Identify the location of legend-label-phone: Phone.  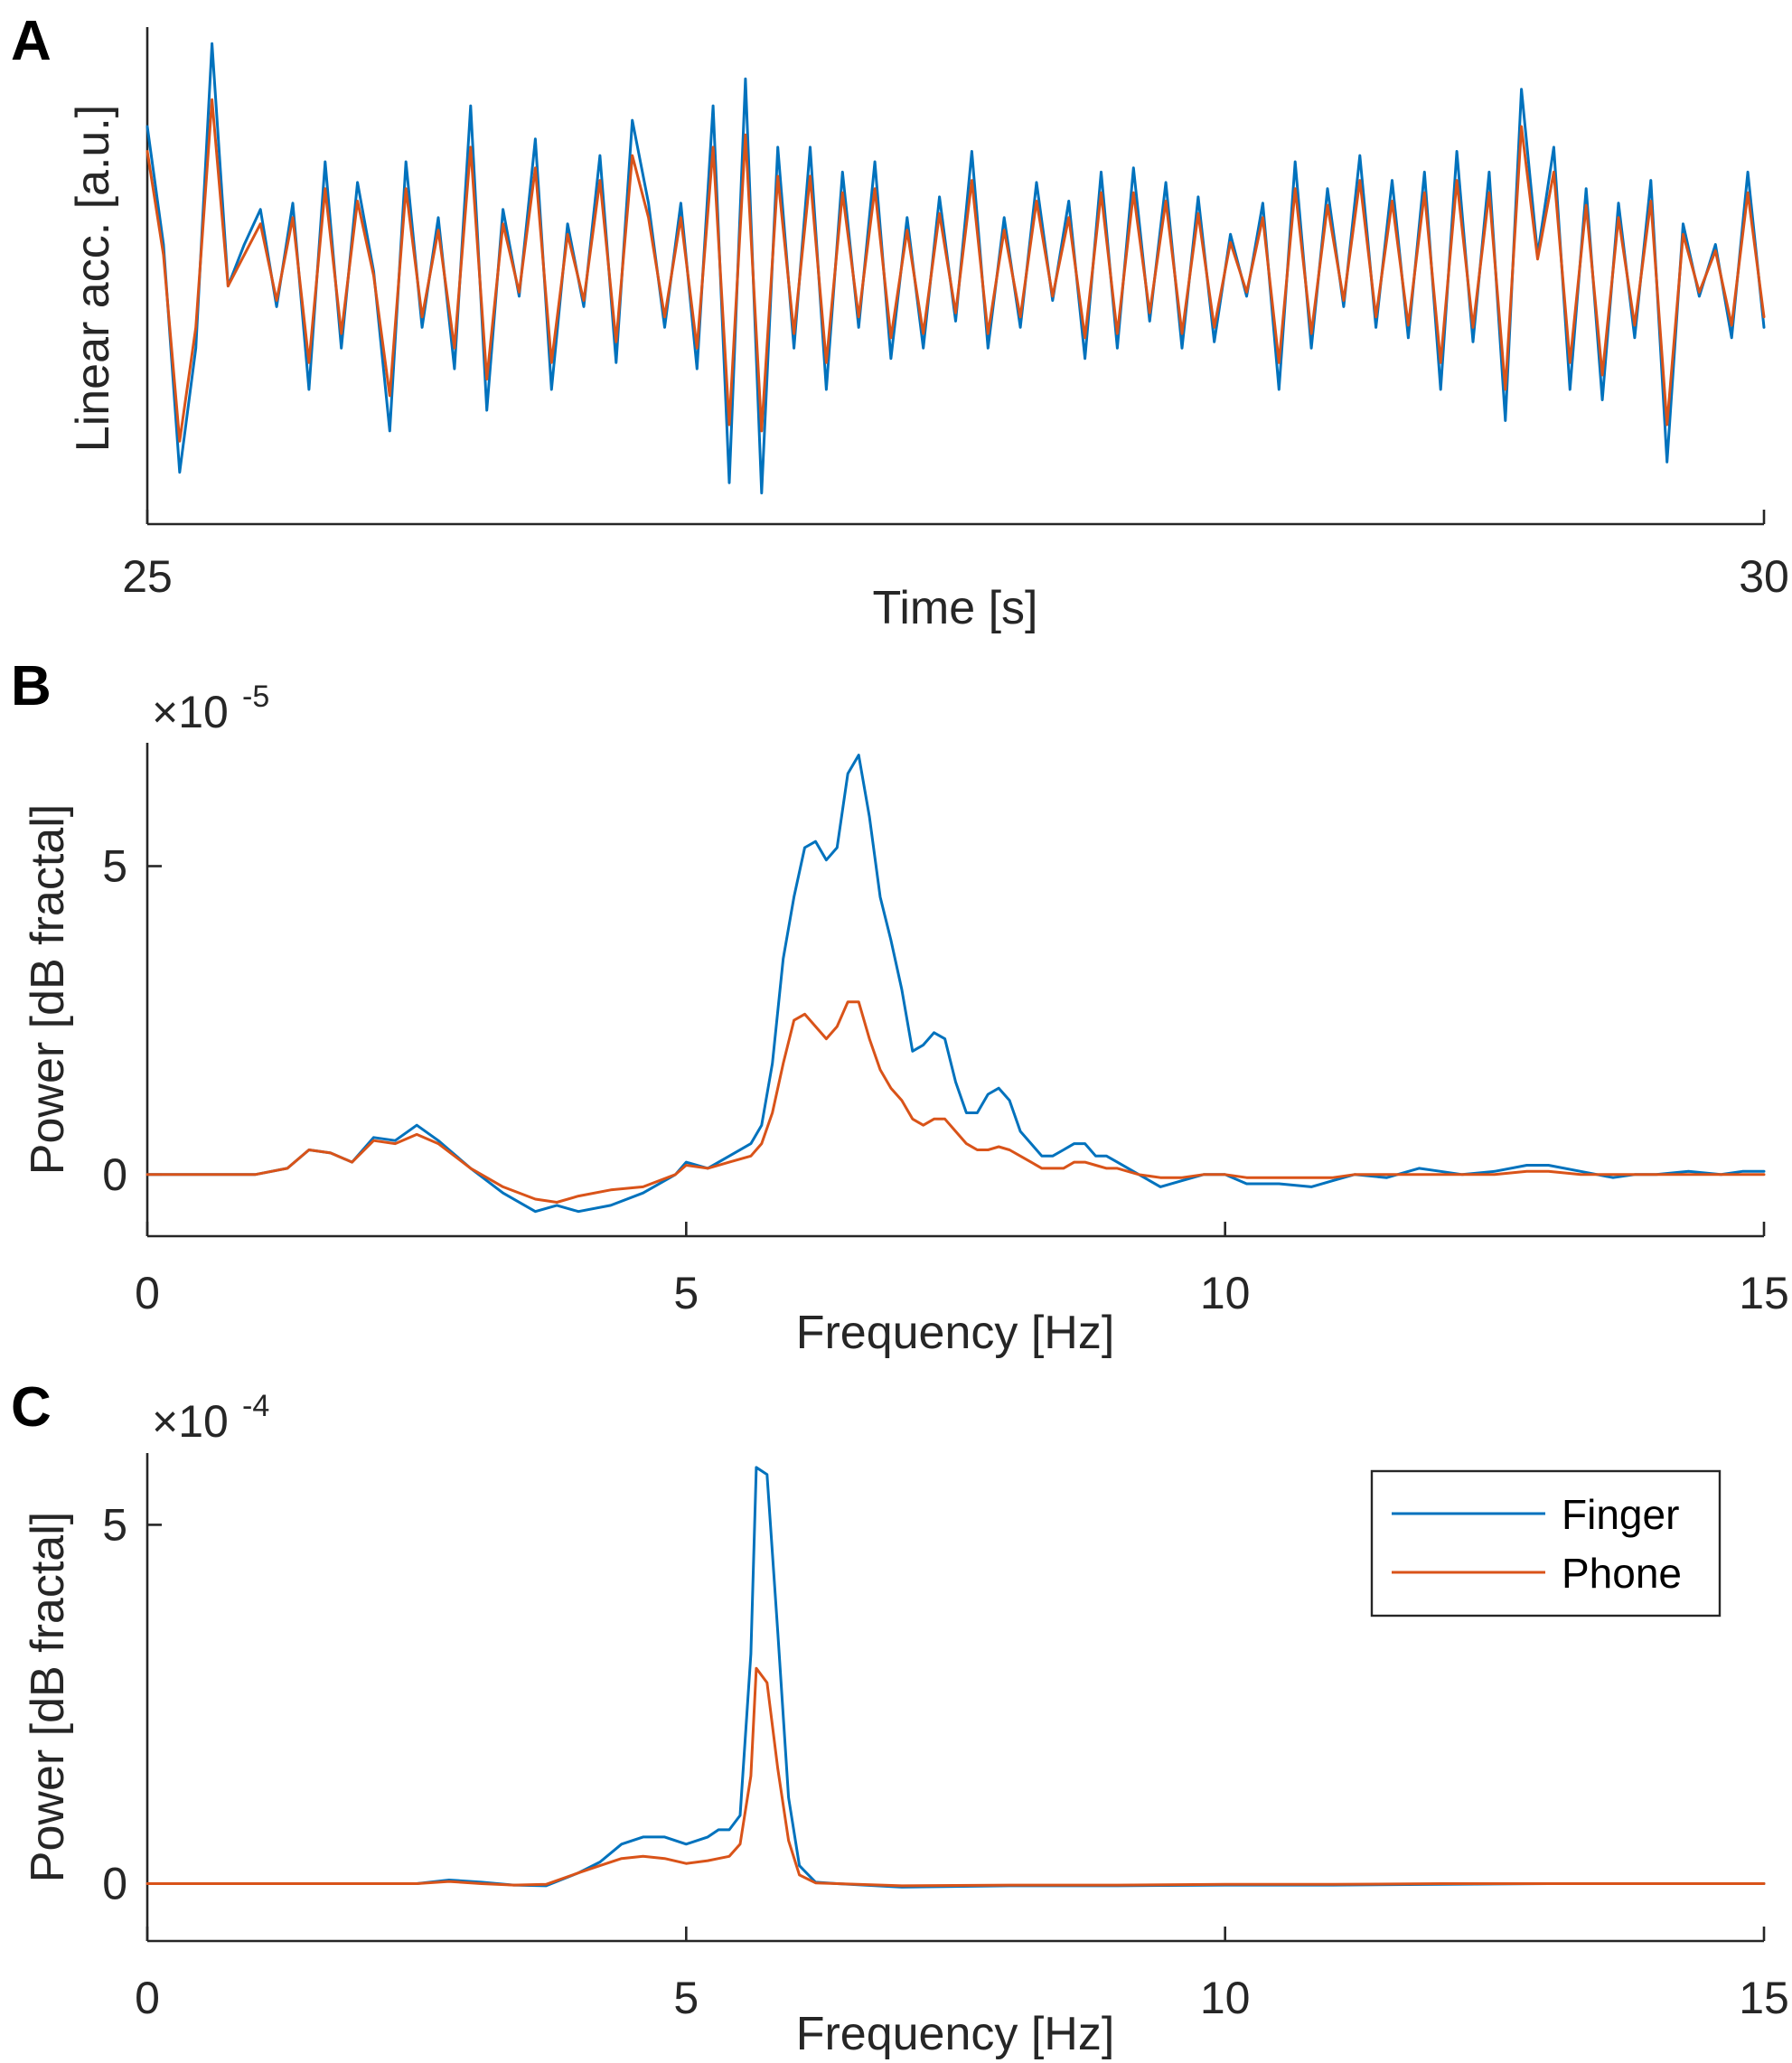
(1622, 1573).